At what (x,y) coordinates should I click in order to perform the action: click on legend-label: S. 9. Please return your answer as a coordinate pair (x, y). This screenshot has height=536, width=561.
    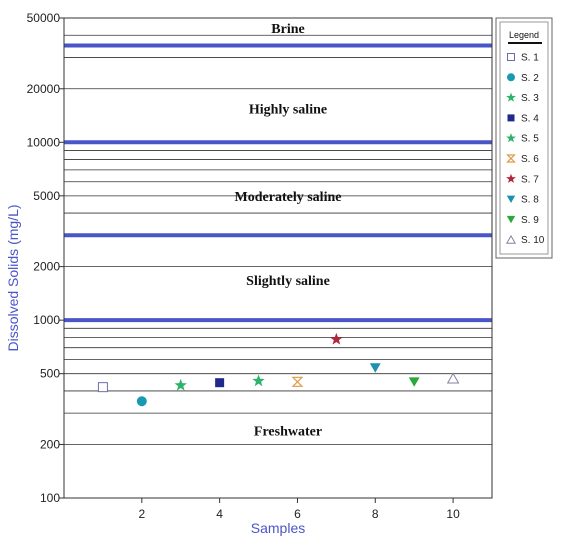
    Looking at the image, I should click on (530, 220).